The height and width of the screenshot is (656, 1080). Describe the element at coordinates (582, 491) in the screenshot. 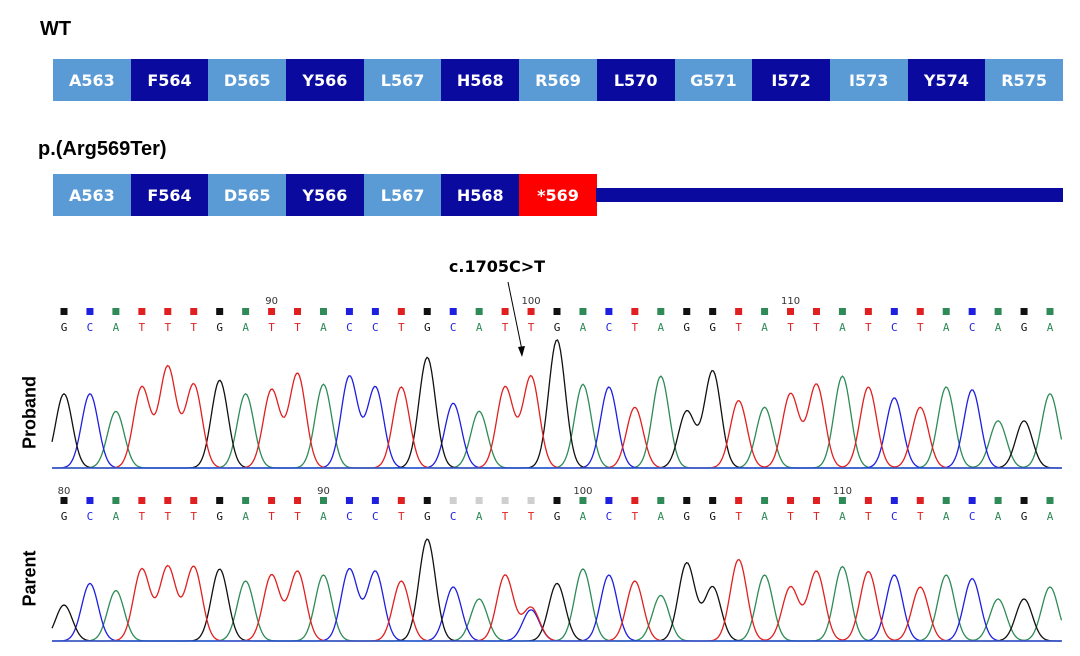

I see `position-label: 100` at that location.